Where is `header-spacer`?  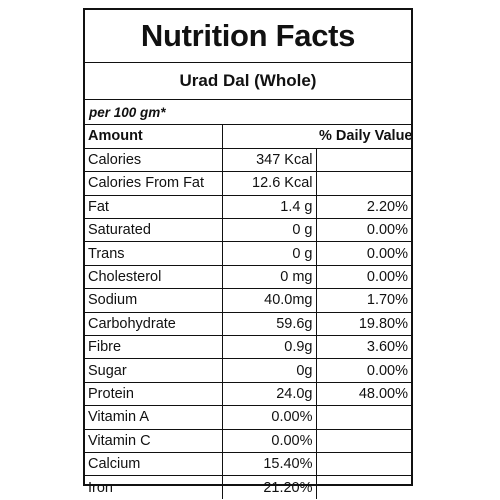
header-spacer is located at coordinates (269, 137).